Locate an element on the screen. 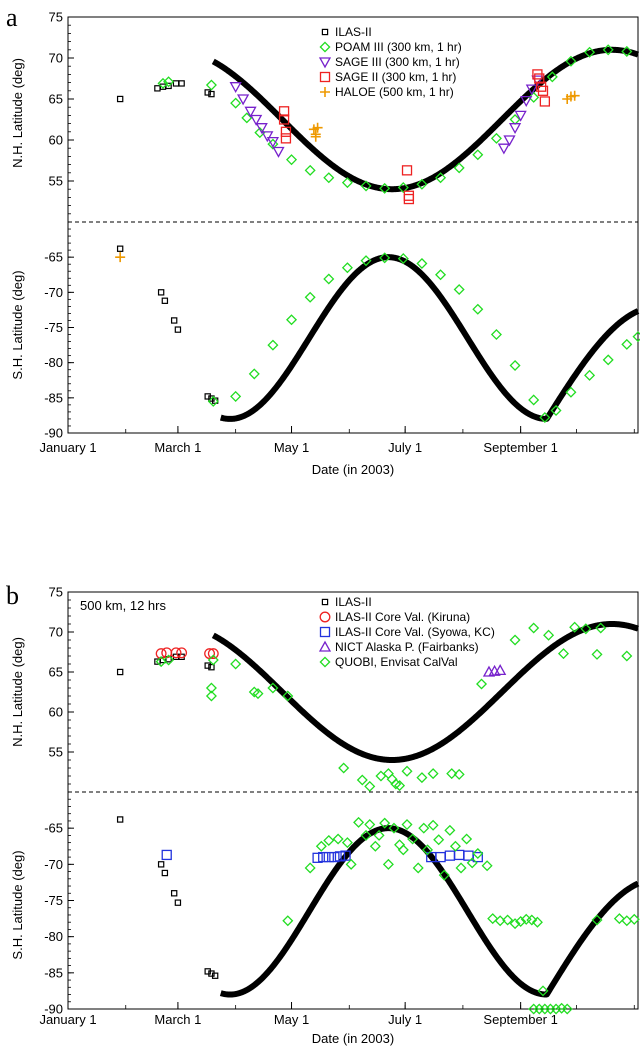 Image resolution: width=640 pixels, height=1051 pixels. panel-a-xlabel: Date (in 2003) is located at coordinates (353, 469).